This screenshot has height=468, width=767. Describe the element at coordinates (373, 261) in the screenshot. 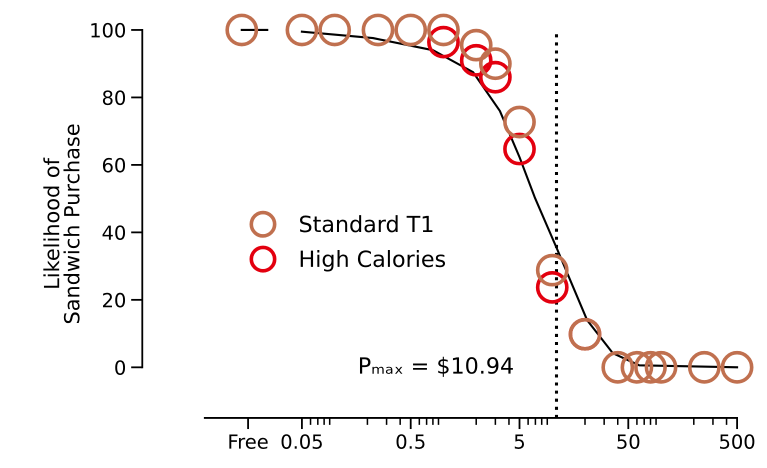

I see `legend-label: High Calories` at that location.